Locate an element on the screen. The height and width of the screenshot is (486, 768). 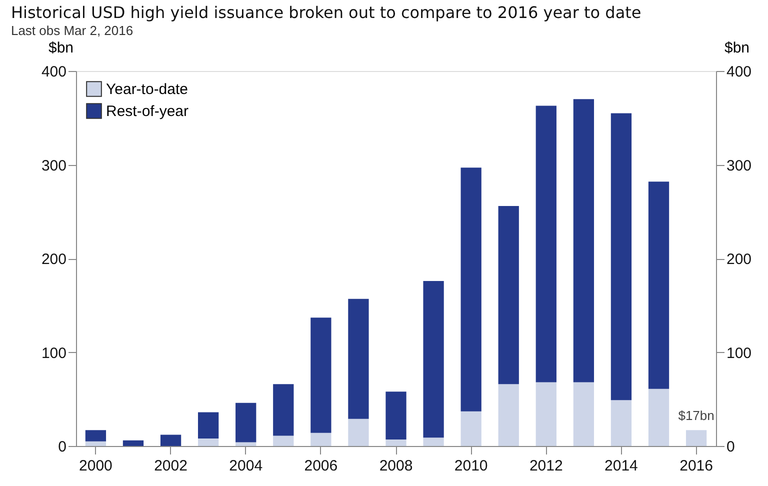
x-tick-label: 2008 is located at coordinates (396, 466).